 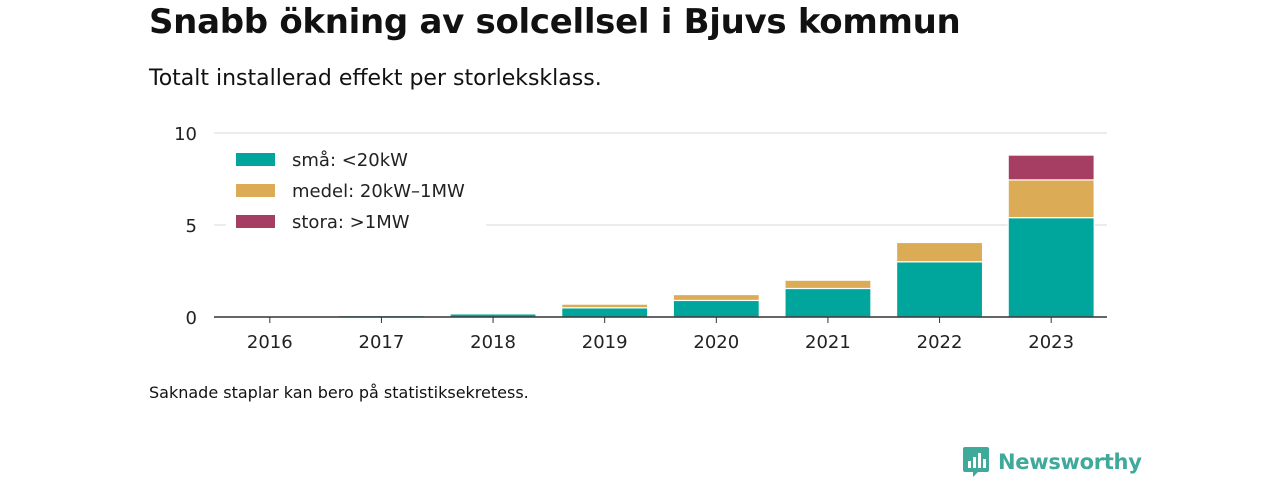 What do you see at coordinates (605, 342) in the screenshot?
I see `x-tick-label: 2019` at bounding box center [605, 342].